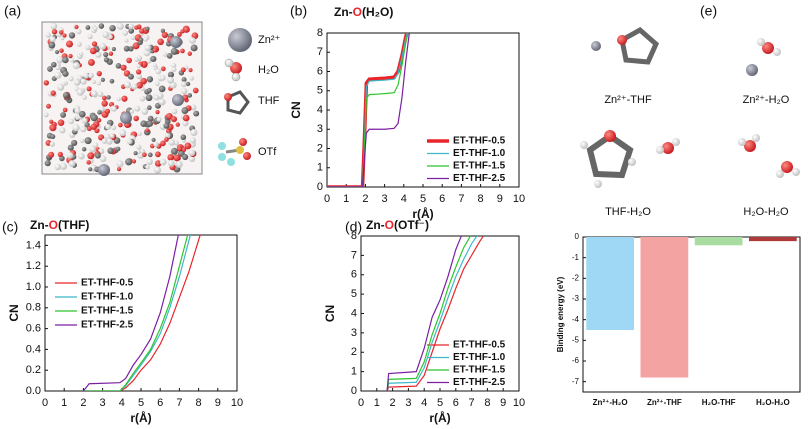 The width and height of the screenshot is (812, 429). What do you see at coordinates (141, 403) in the screenshot?
I see `x-tick-label: 5` at bounding box center [141, 403].